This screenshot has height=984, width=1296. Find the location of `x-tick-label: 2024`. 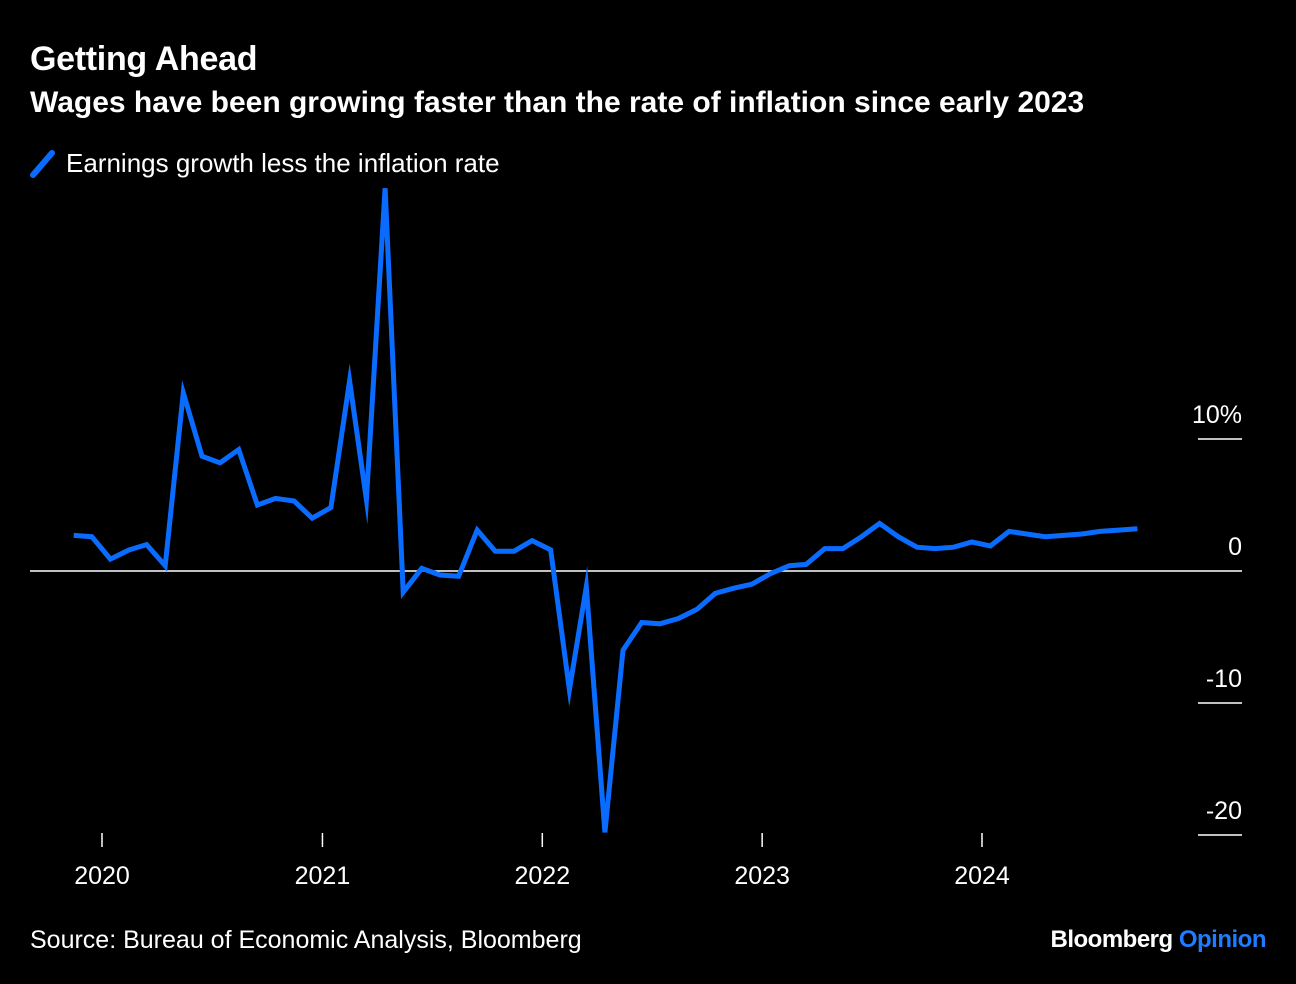

x-tick-label: 2024 is located at coordinates (982, 876).